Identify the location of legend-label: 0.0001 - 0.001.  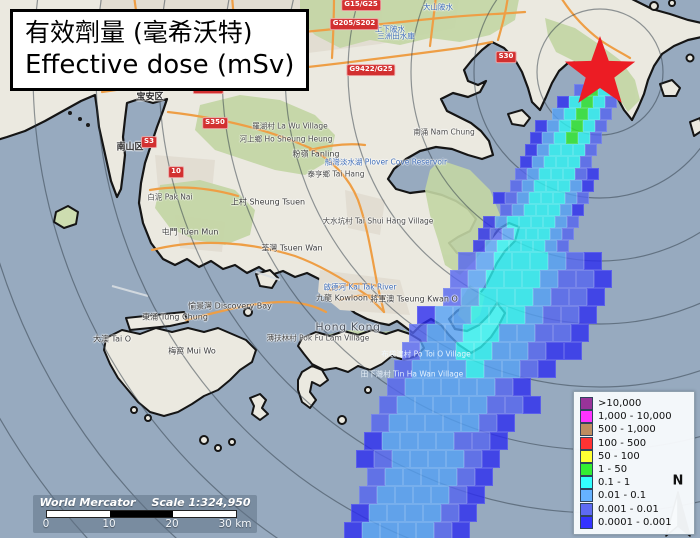
(635, 522).